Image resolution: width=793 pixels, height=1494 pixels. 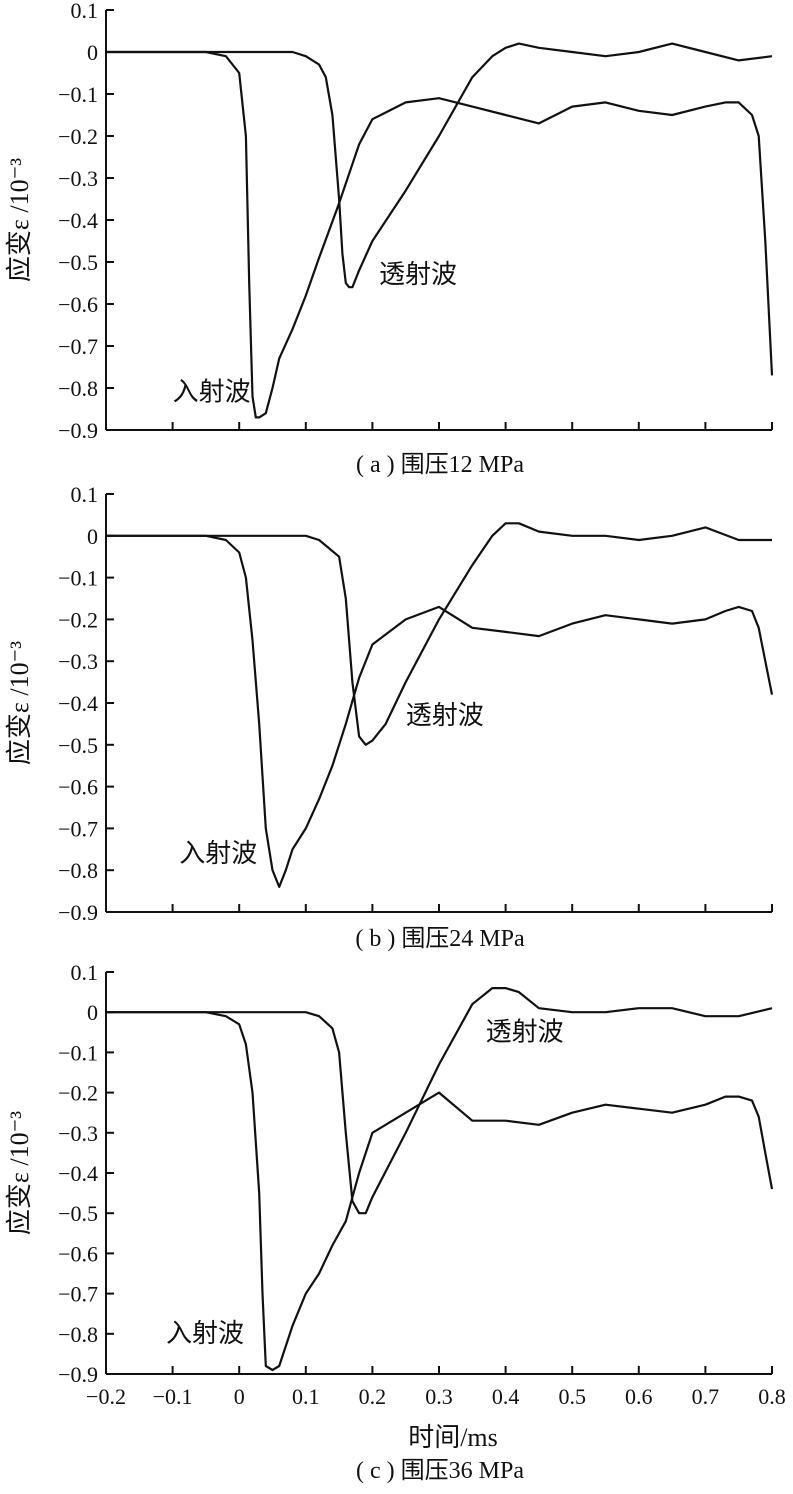 I want to click on x-tick-label: 0.6, so click(x=639, y=1396).